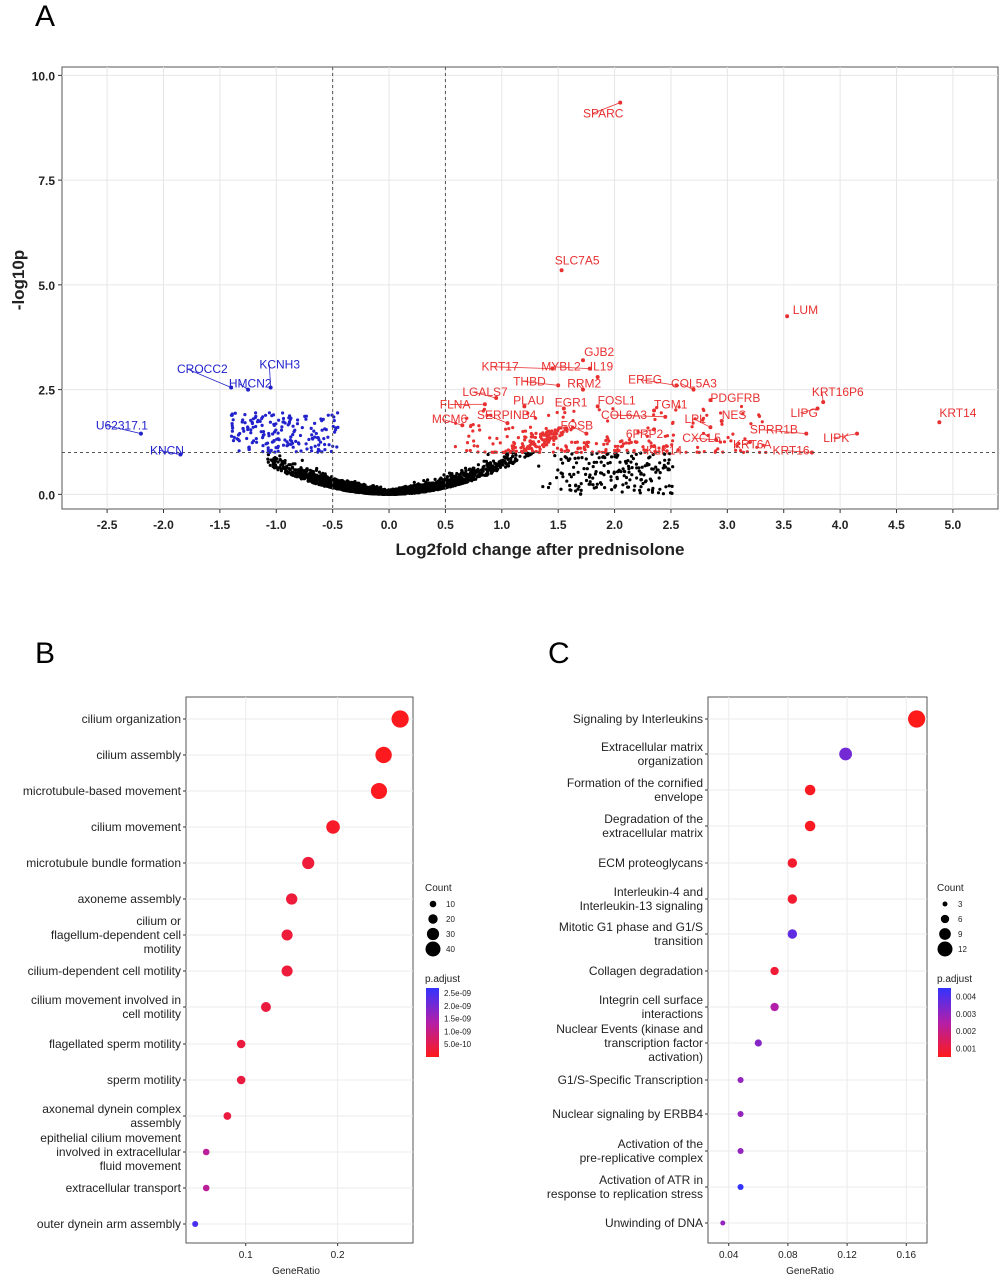  Describe the element at coordinates (450, 904) in the screenshot. I see `legend-count-label: 10` at that location.